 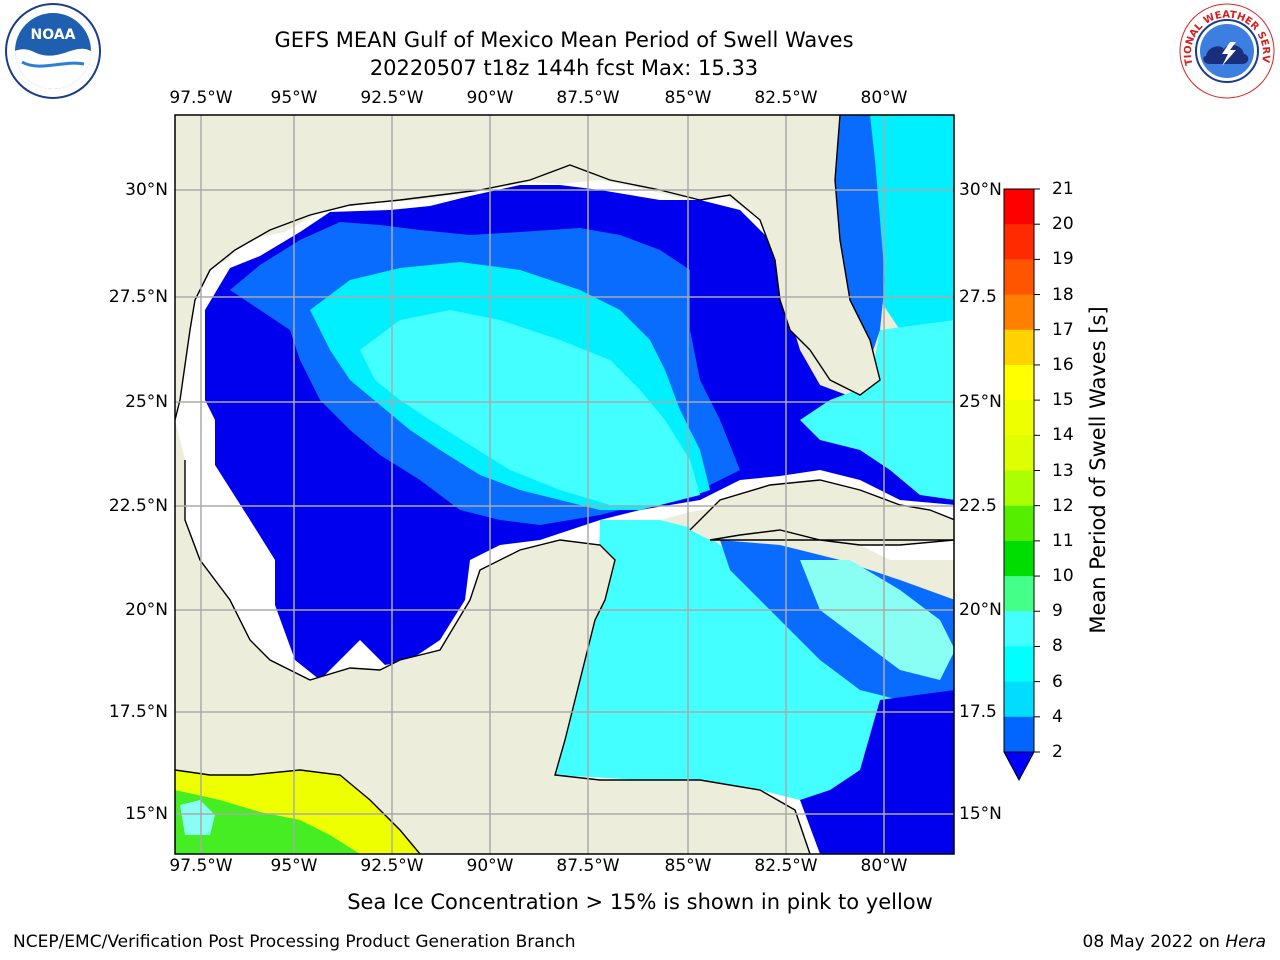 I want to click on colorbar-label: Mean Period of Swell Waves [s], so click(x=1098, y=470).